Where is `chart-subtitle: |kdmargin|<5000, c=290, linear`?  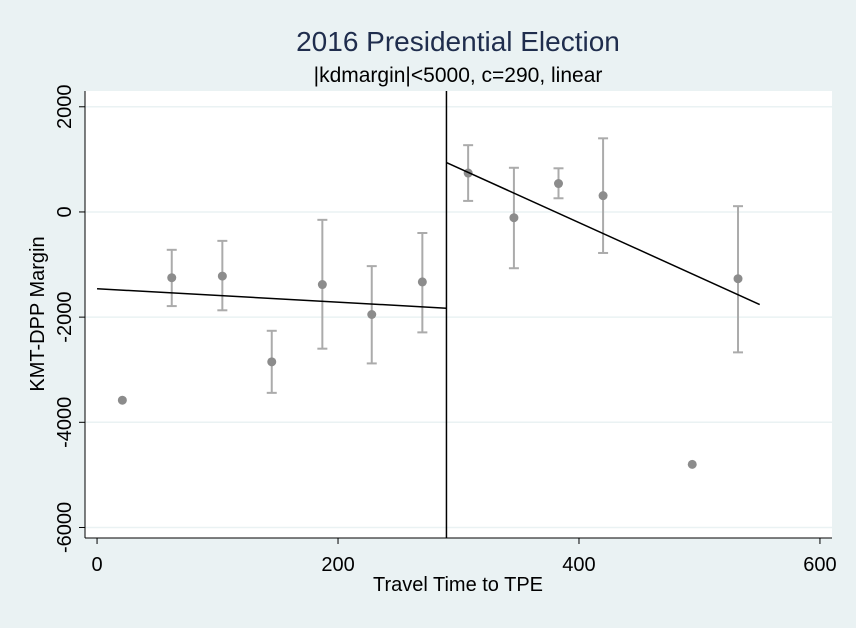 chart-subtitle: |kdmargin|<5000, c=290, linear is located at coordinates (458, 75).